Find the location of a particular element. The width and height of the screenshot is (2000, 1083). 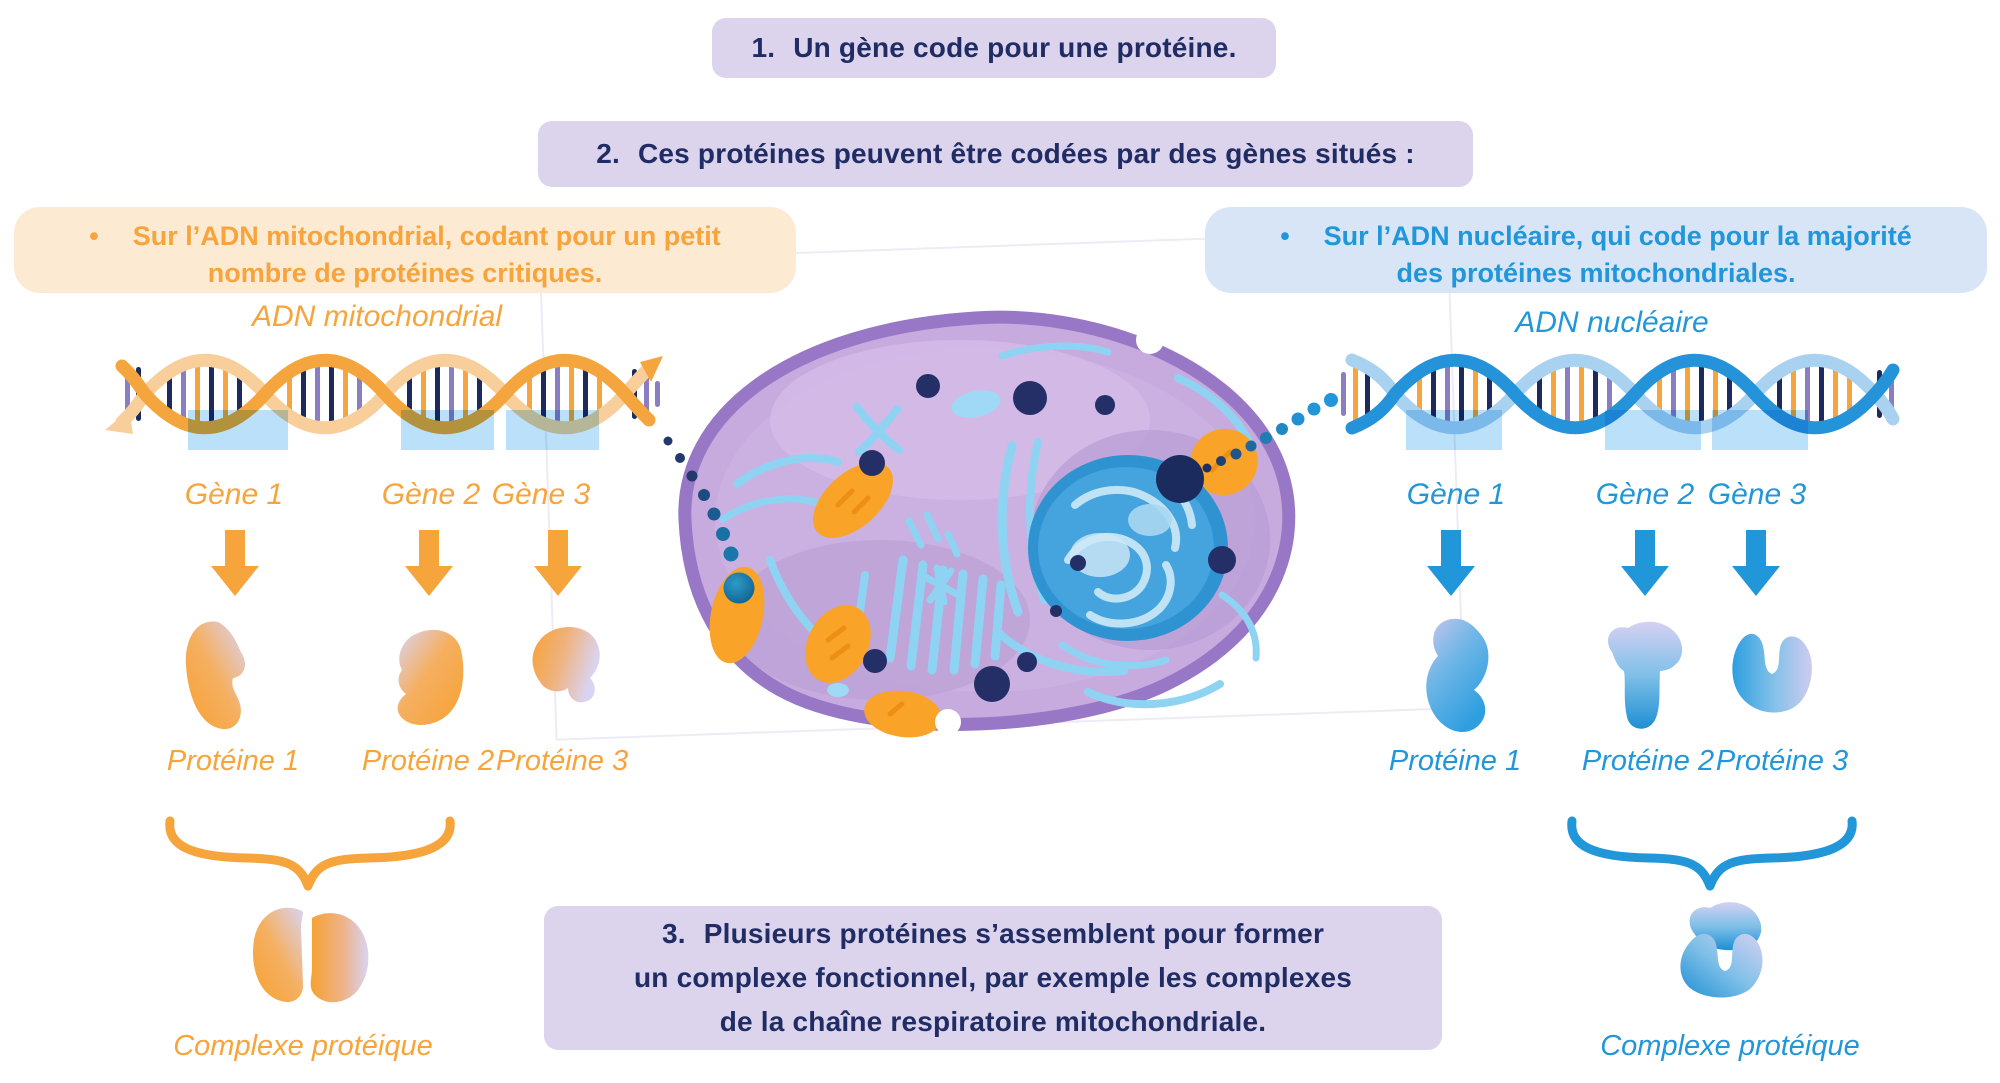

nuclear-dna-label: ADN nucléaire is located at coordinates (1612, 322).